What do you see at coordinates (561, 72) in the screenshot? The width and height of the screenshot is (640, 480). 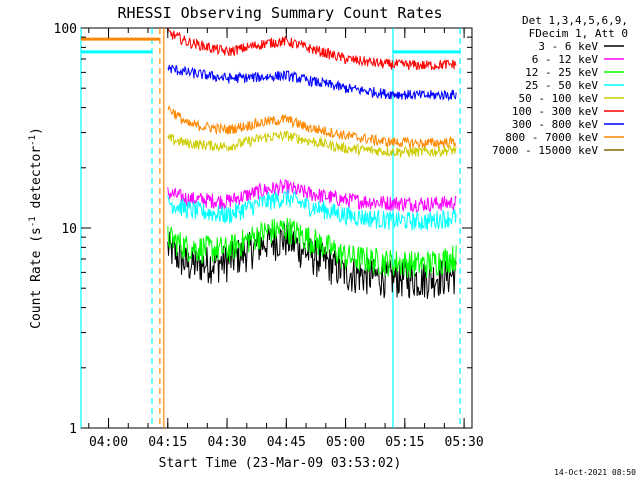 I see `legend-entry-label: 12 - 25 keV` at bounding box center [561, 72].